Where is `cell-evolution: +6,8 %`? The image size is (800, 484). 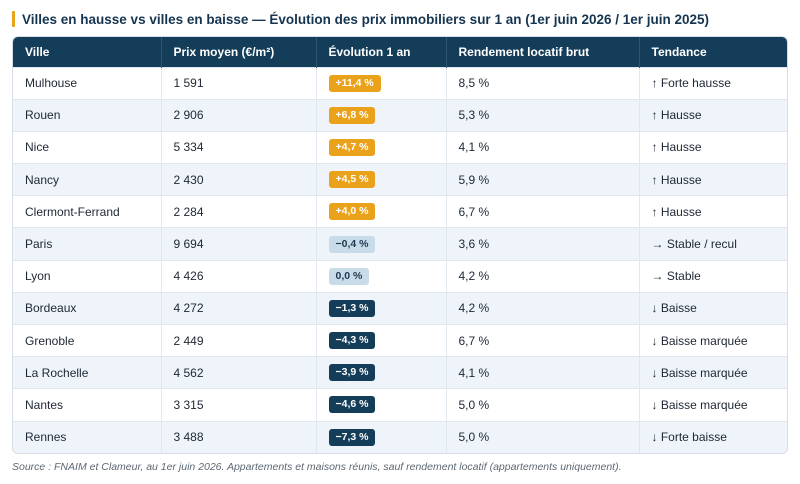
cell-evolution: +6,8 % is located at coordinates (381, 115).